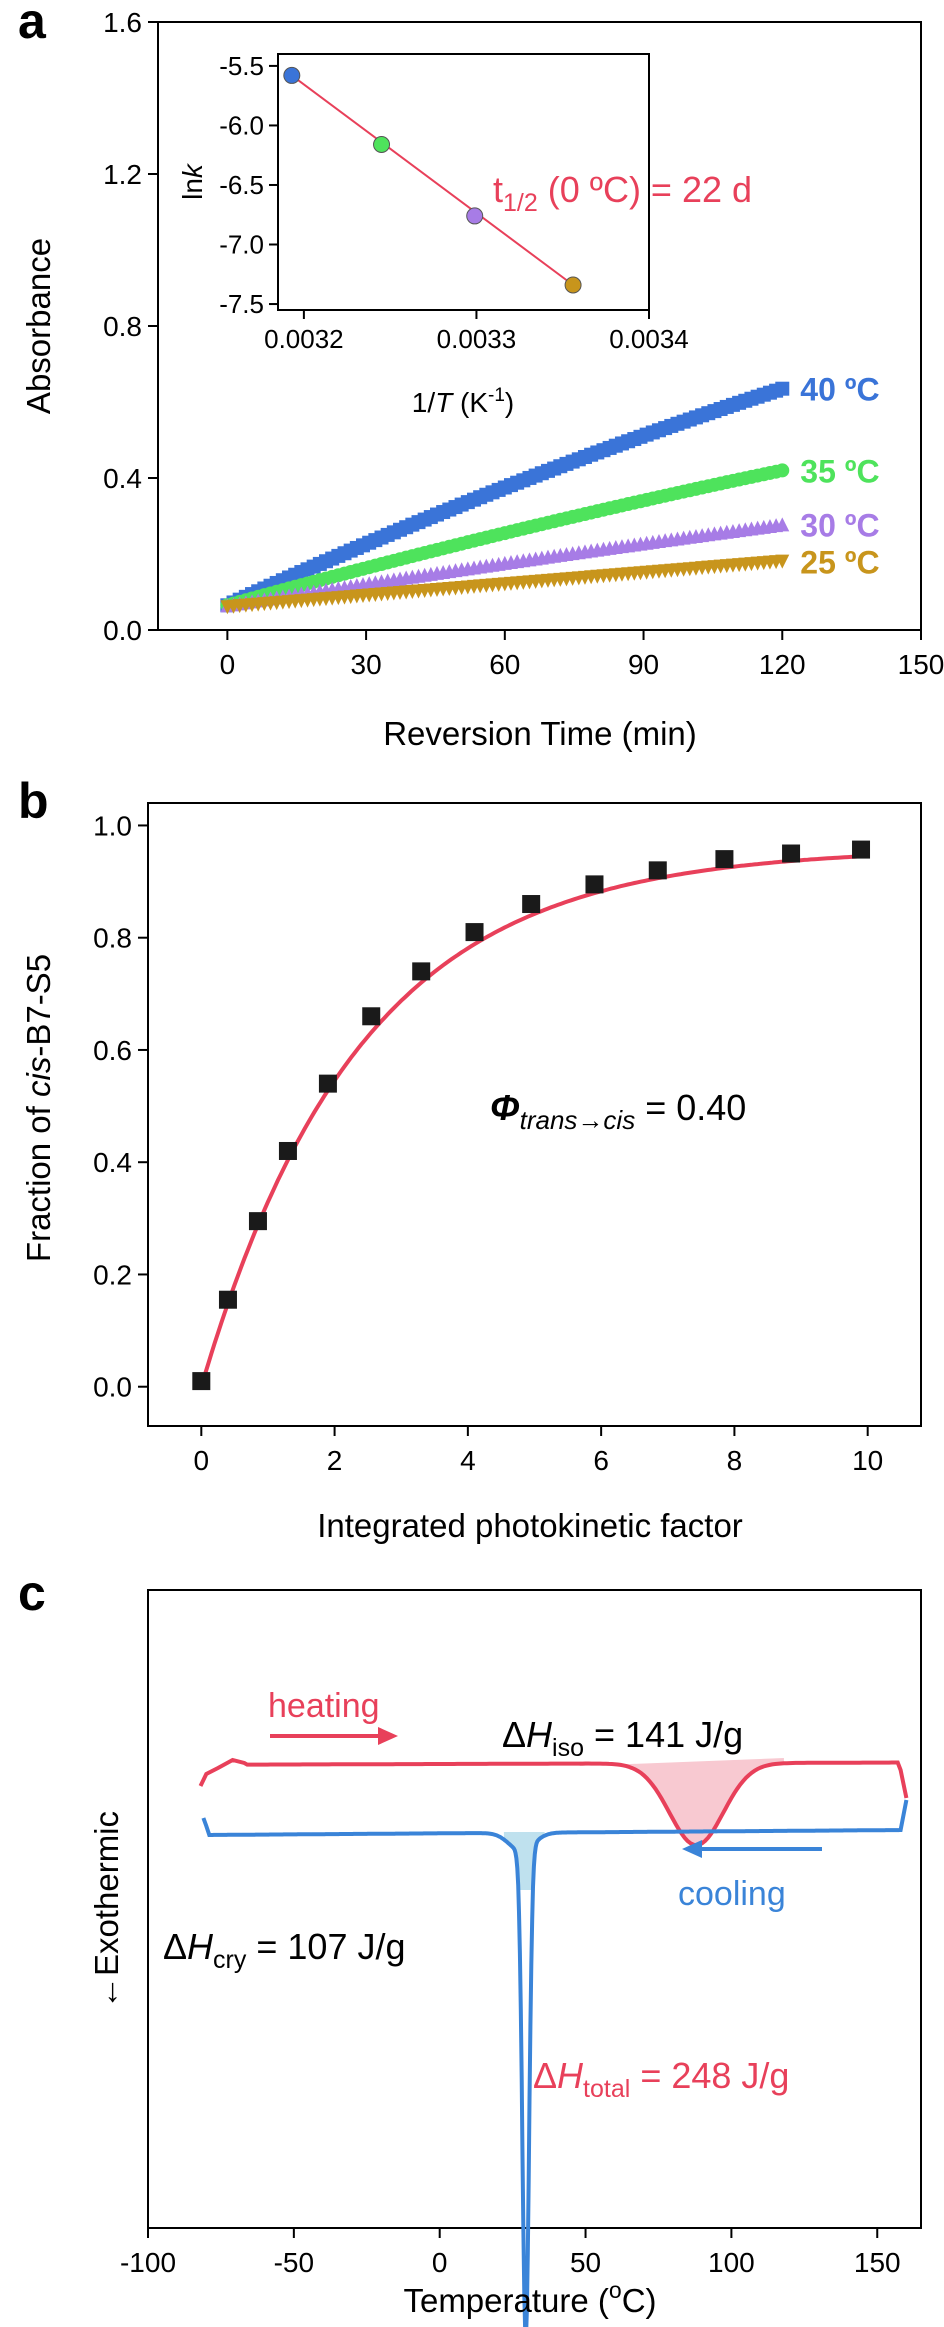  What do you see at coordinates (284, 1950) in the screenshot?
I see `cry-enthalpy-annotation: ΔHcry = 107 J/g` at bounding box center [284, 1950].